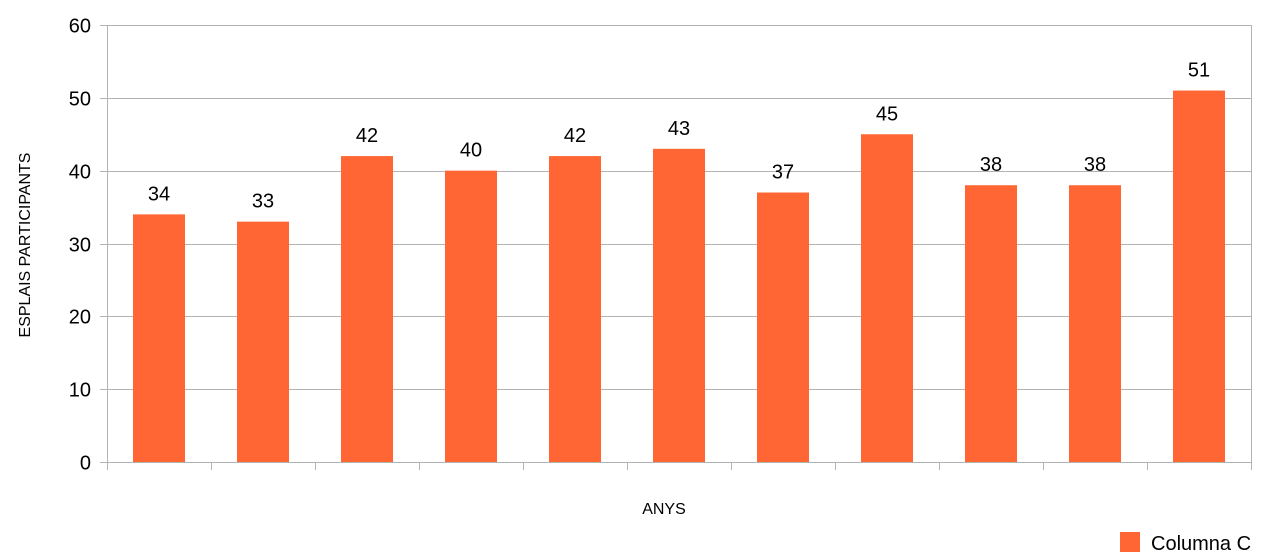 Image resolution: width=1279 pixels, height=555 pixels. I want to click on data-label: 40, so click(471, 151).